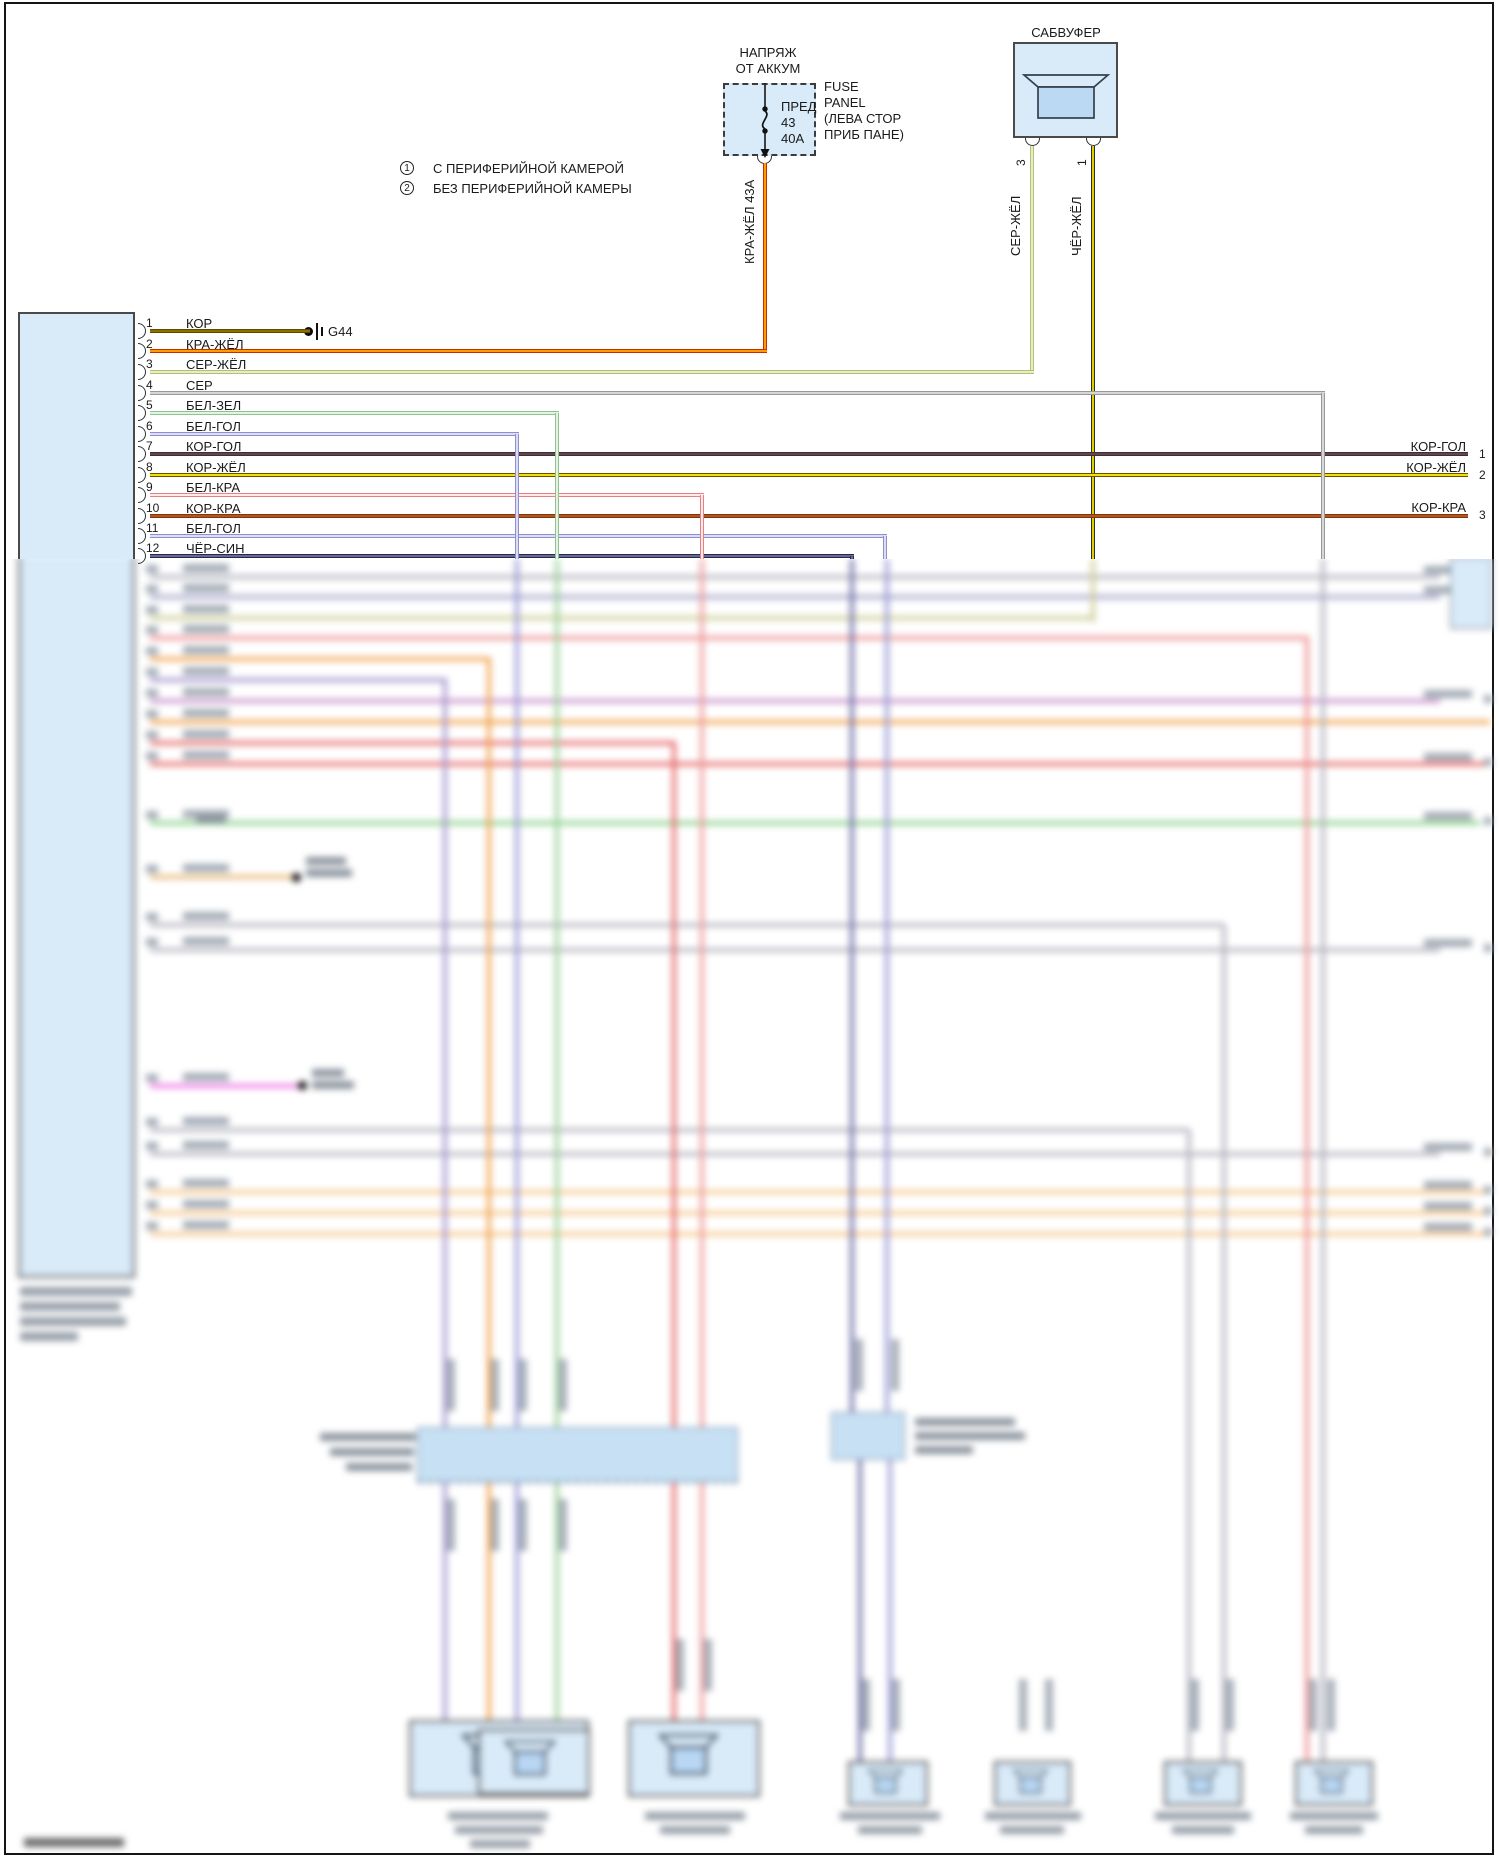 The height and width of the screenshot is (1861, 1500). What do you see at coordinates (1093, 352) in the screenshot?
I see `subwoofer-wire-cher-zhel` at bounding box center [1093, 352].